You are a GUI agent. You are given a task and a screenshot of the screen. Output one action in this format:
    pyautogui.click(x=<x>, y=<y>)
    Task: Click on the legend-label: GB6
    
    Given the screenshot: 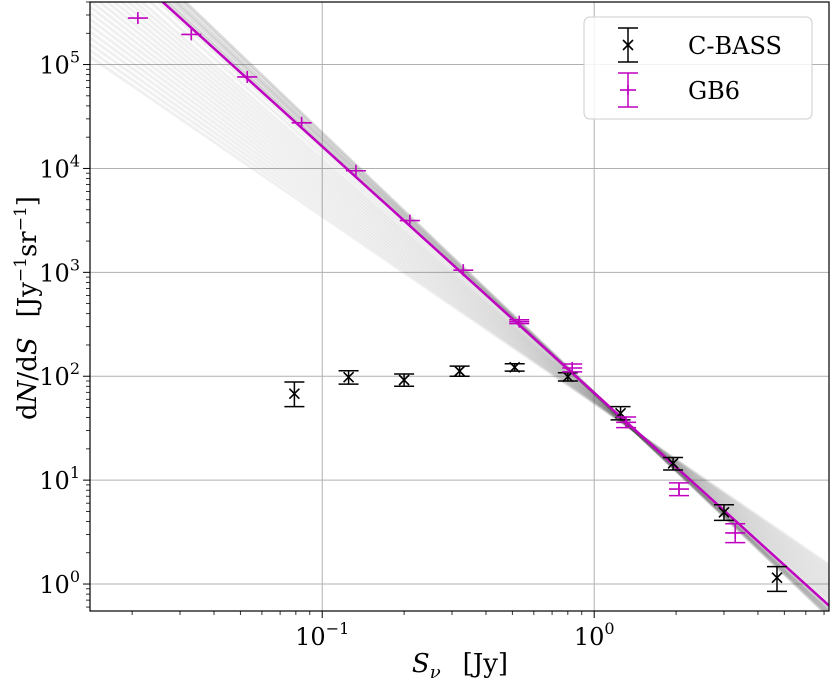 What is the action you would take?
    pyautogui.click(x=714, y=91)
    